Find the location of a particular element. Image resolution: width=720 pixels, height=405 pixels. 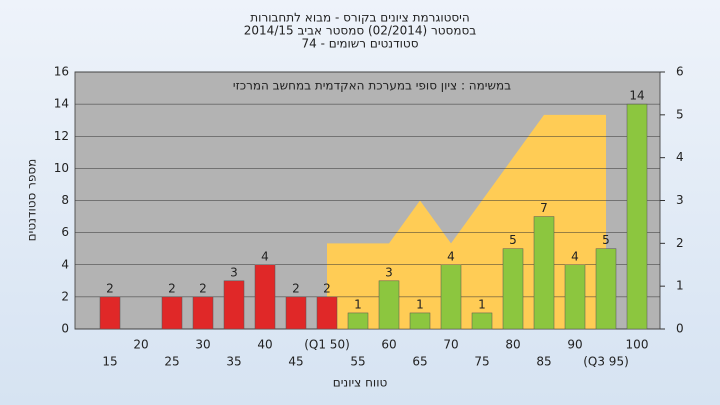

y-tick-label: 6 is located at coordinates (65, 232).